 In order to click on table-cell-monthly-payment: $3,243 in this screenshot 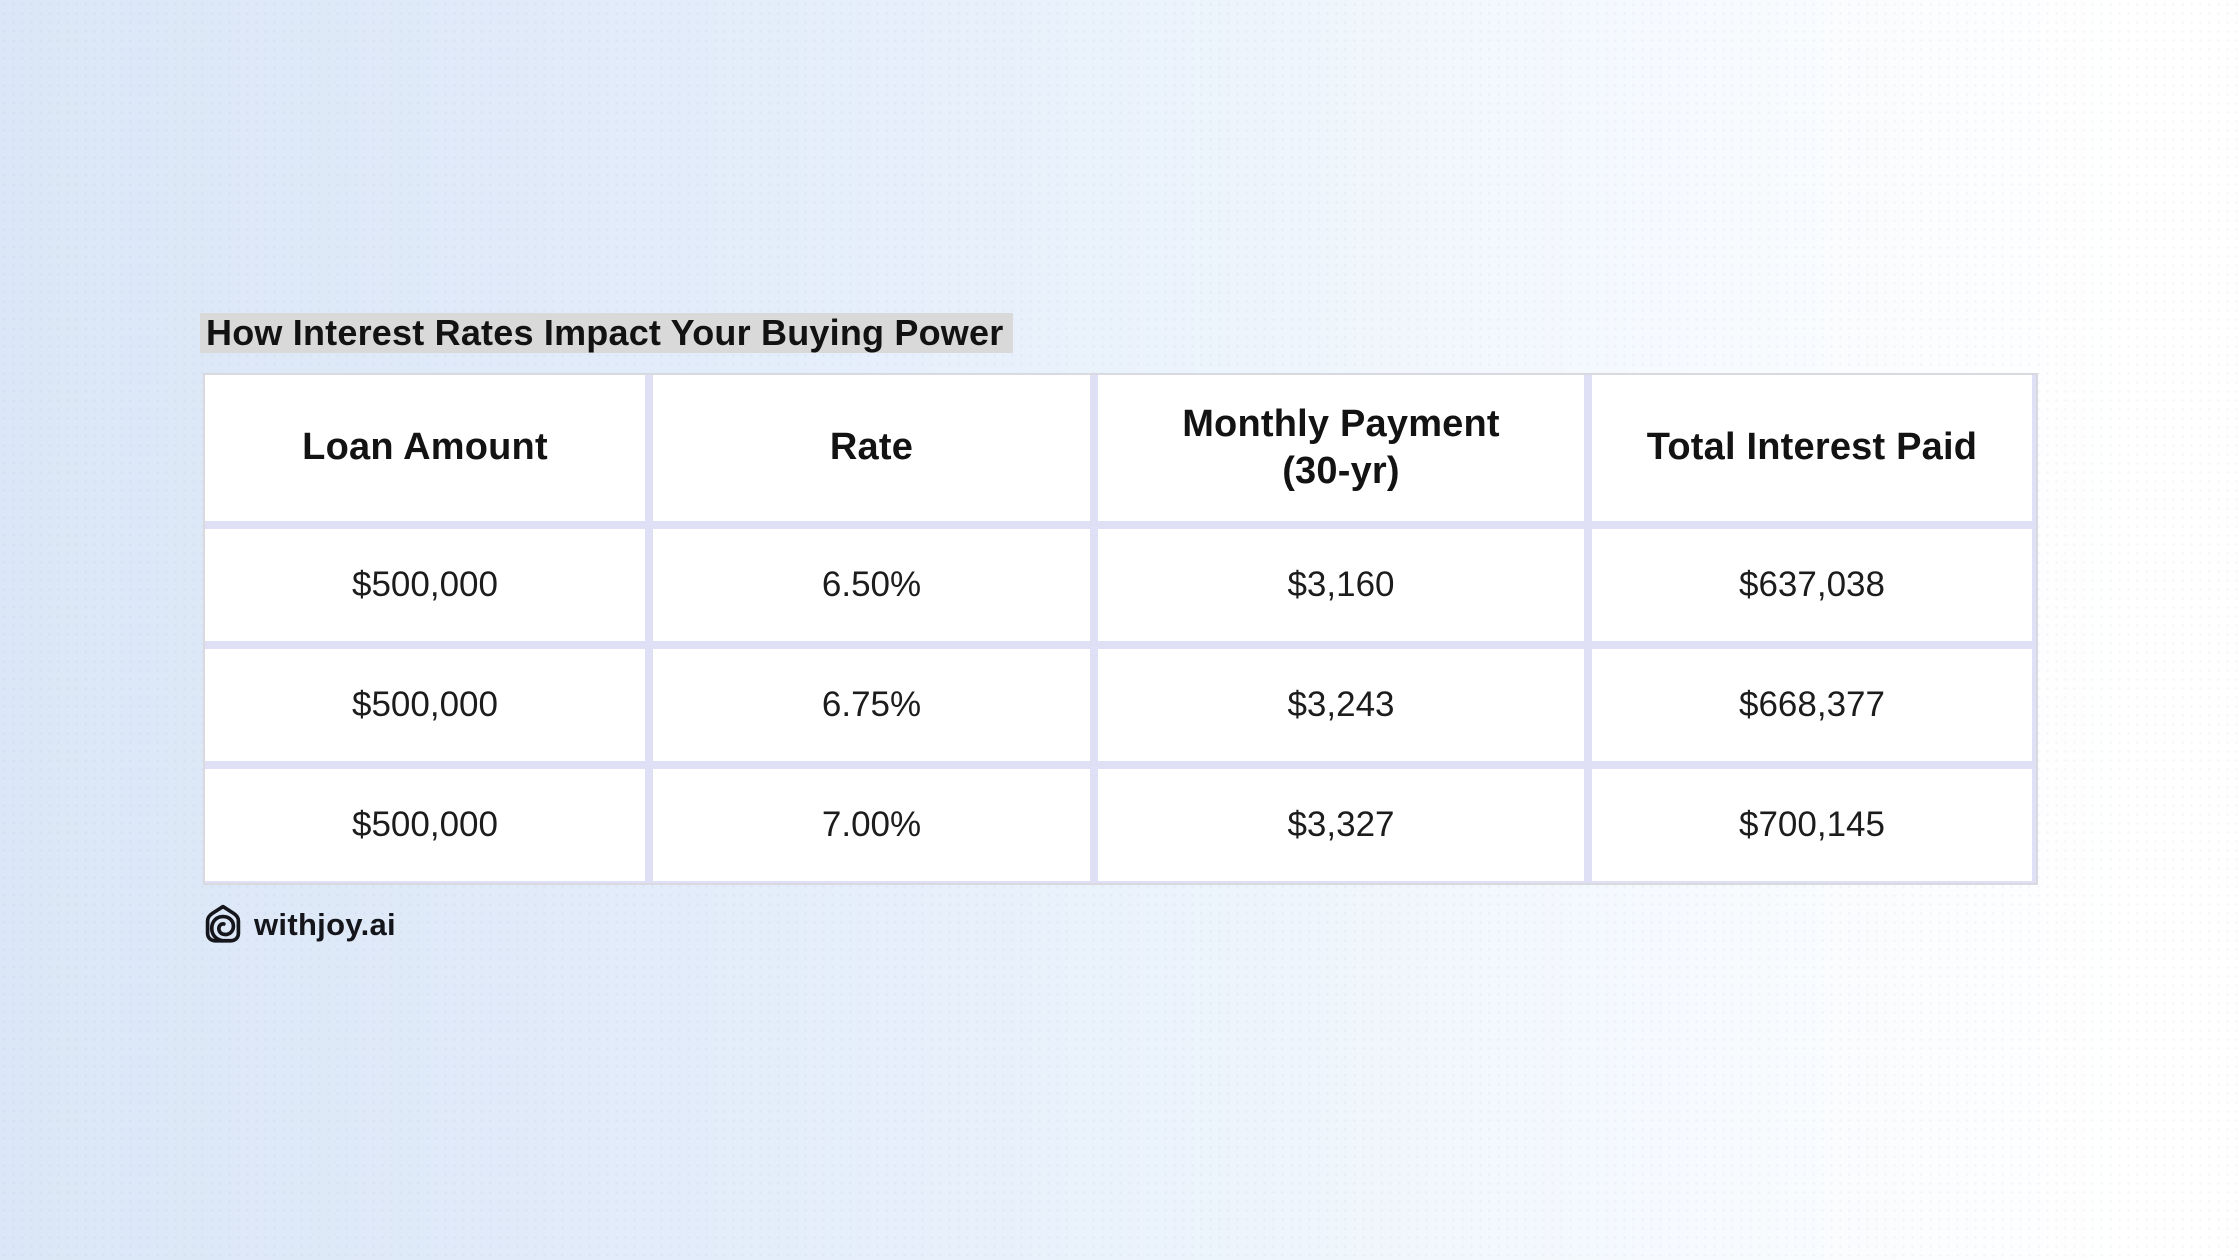, I will do `click(1341, 705)`.